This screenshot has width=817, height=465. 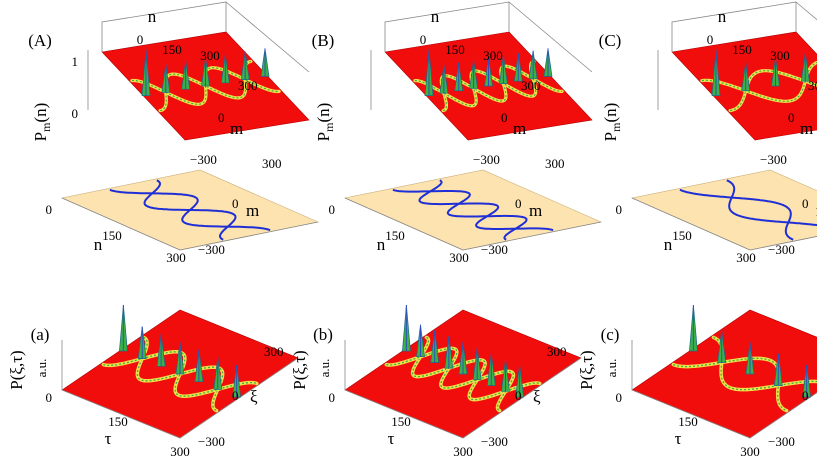 What do you see at coordinates (40, 334) in the screenshot?
I see `panel-label: (a)` at bounding box center [40, 334].